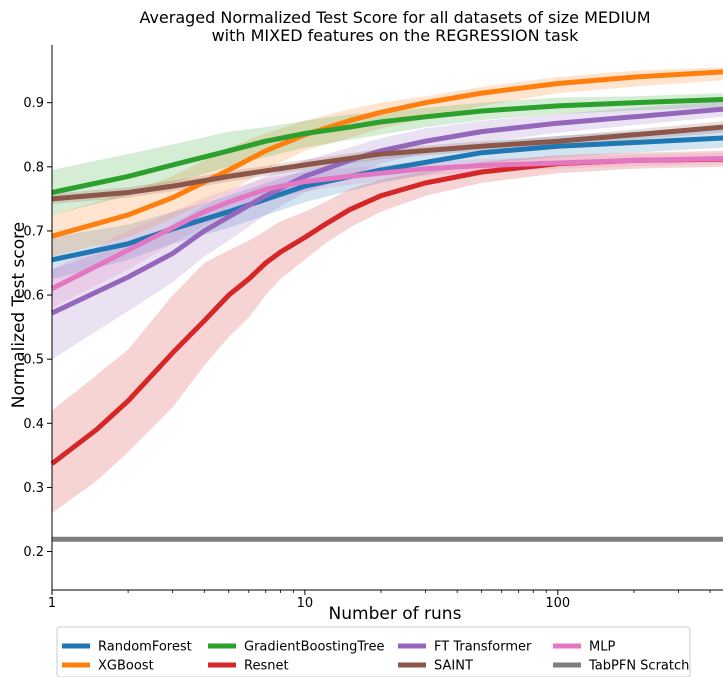 This screenshot has height=677, width=723. Describe the element at coordinates (33, 231) in the screenshot. I see `y-tick-label: 0.7` at that location.